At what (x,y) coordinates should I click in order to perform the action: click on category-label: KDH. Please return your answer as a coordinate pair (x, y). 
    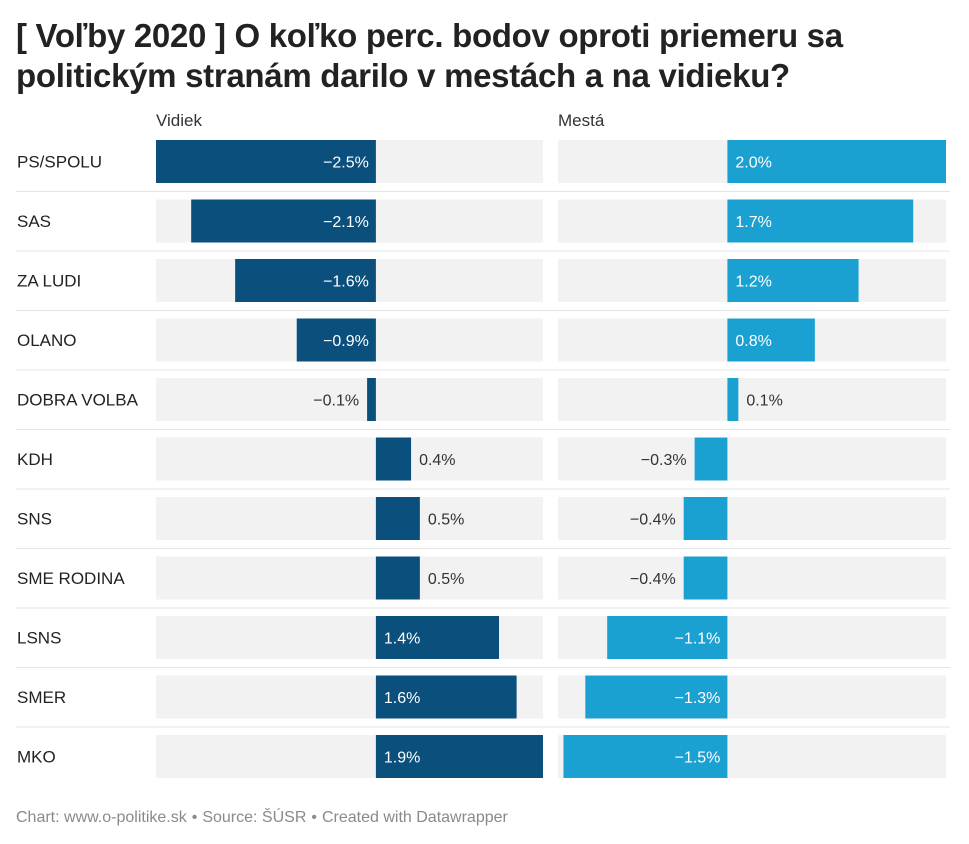
    Looking at the image, I should click on (35, 459).